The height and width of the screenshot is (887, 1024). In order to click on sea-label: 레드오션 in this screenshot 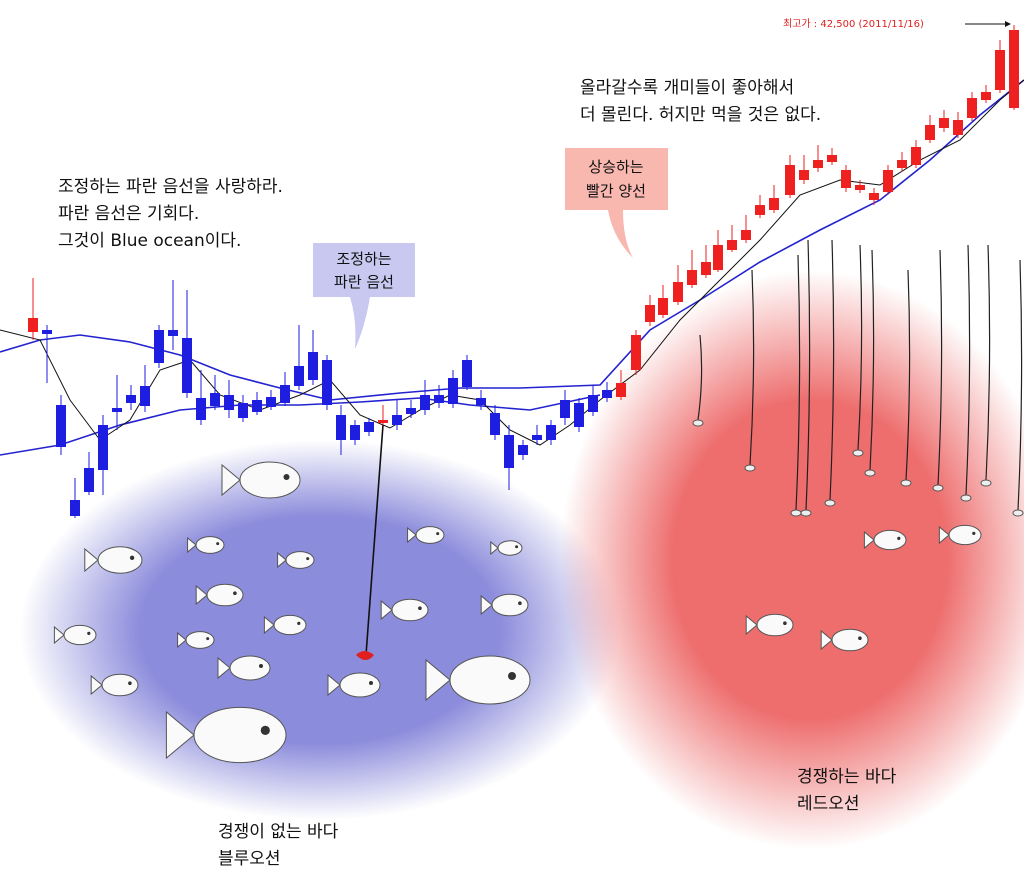, I will do `click(828, 804)`.